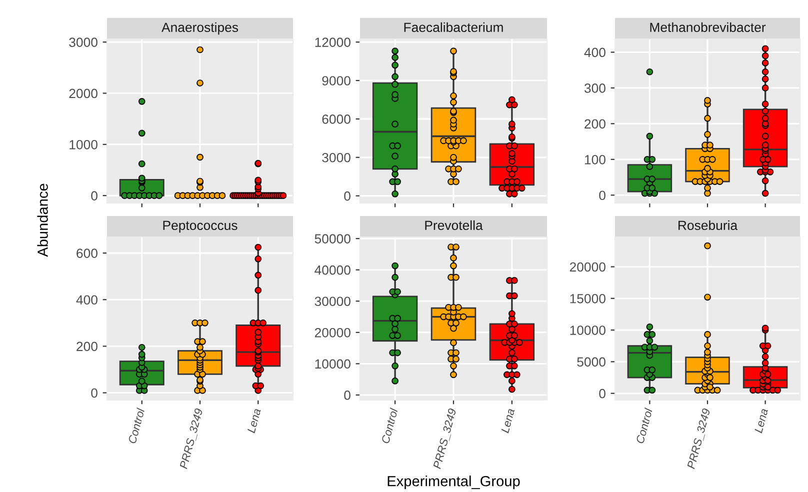 The width and height of the screenshot is (808, 492). Describe the element at coordinates (200, 28) in the screenshot. I see `chart-title: Anaerostipes` at that location.